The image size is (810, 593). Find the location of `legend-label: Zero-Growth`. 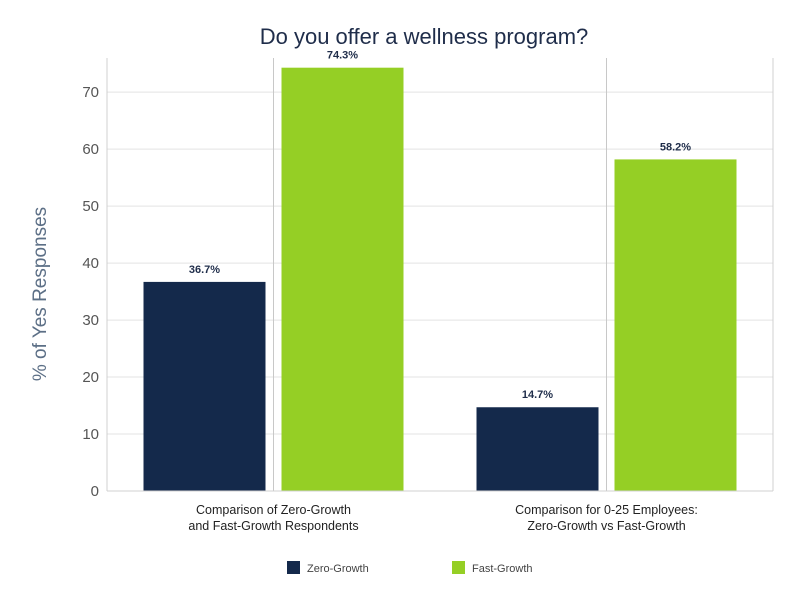

legend-label: Zero-Growth is located at coordinates (338, 569).